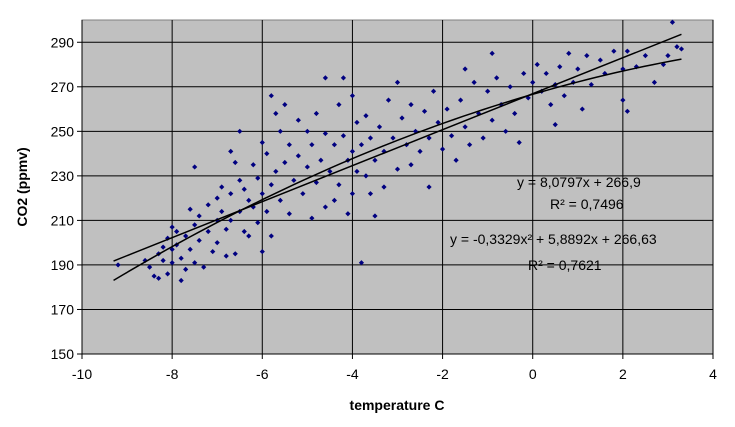 The width and height of the screenshot is (735, 427). What do you see at coordinates (262, 374) in the screenshot?
I see `x-tick-label: -6` at bounding box center [262, 374].